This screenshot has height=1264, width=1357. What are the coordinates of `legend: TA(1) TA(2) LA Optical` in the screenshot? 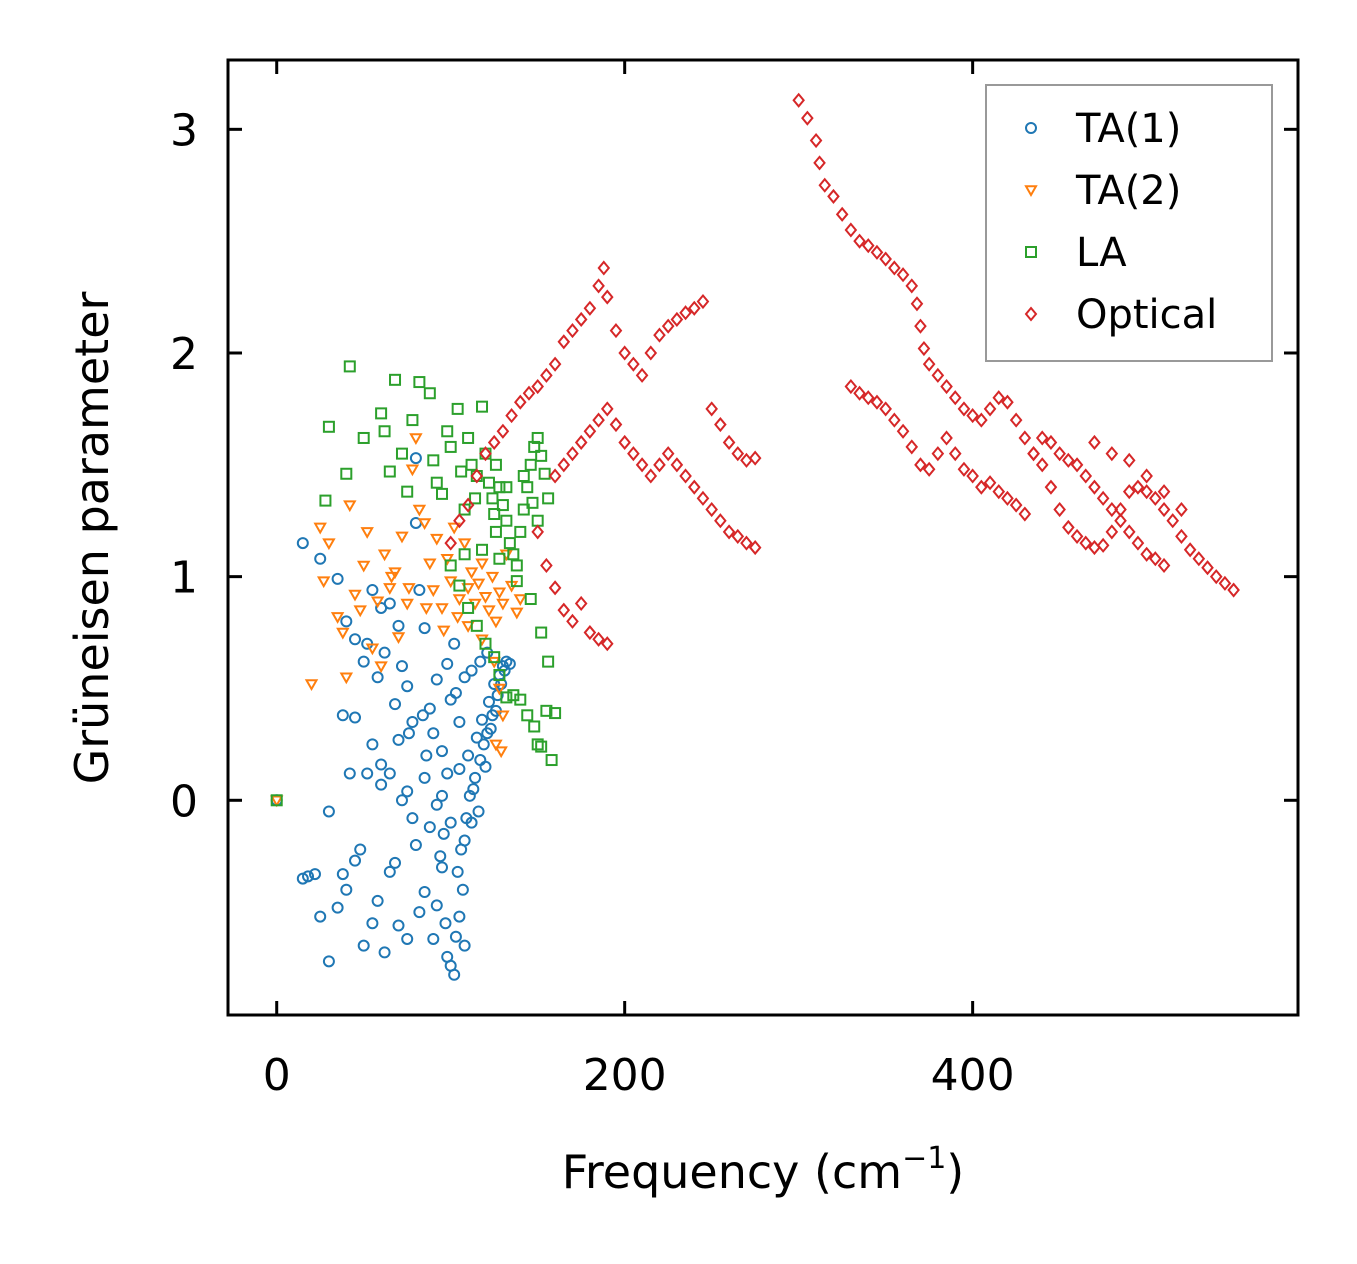 It's located at (1129, 223).